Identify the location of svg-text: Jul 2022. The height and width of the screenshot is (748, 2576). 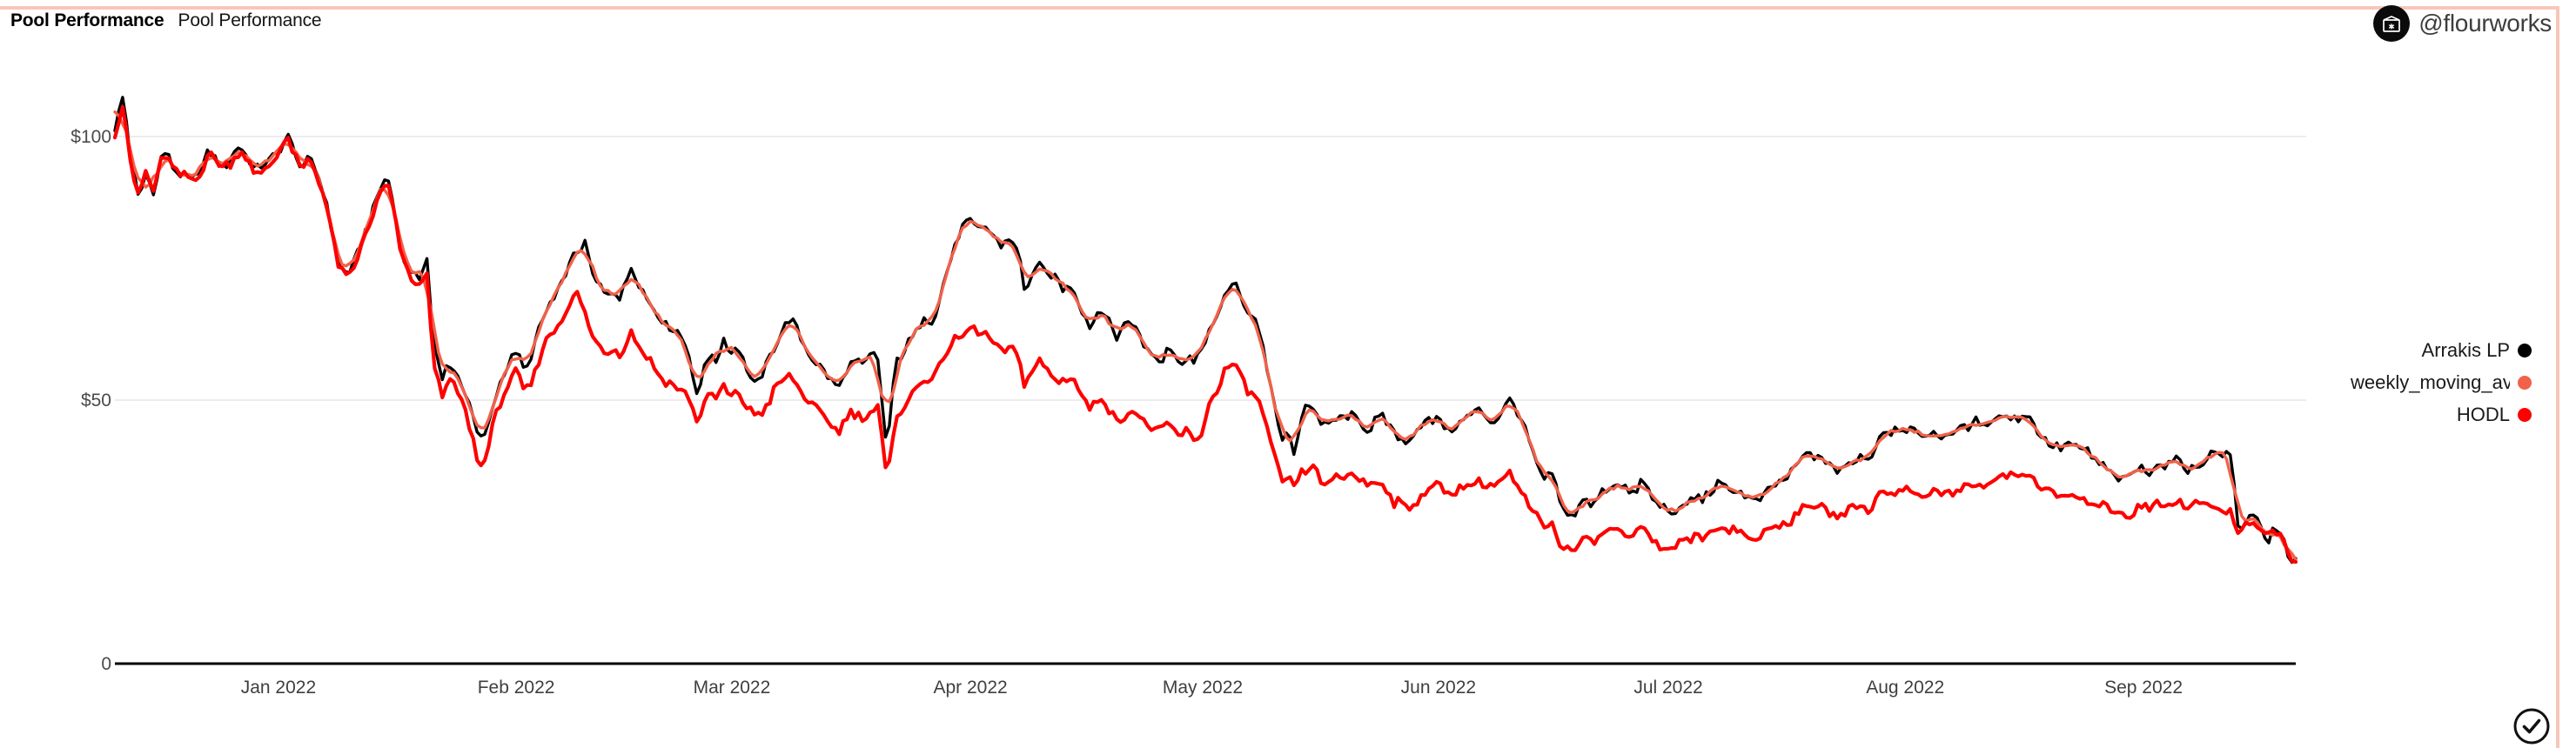
(1667, 688).